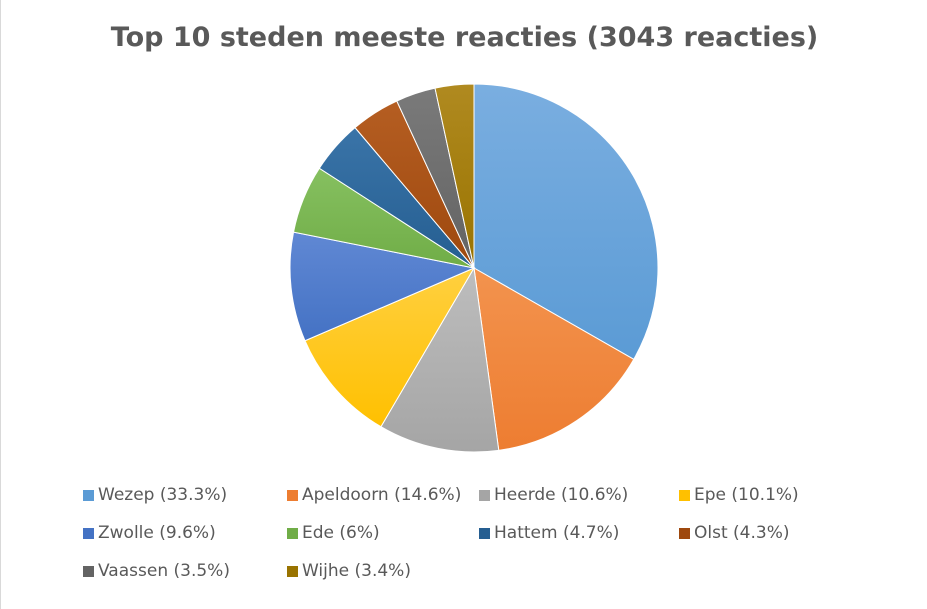  I want to click on legend-item-heerde: Heerde (10.6%), so click(579, 495).